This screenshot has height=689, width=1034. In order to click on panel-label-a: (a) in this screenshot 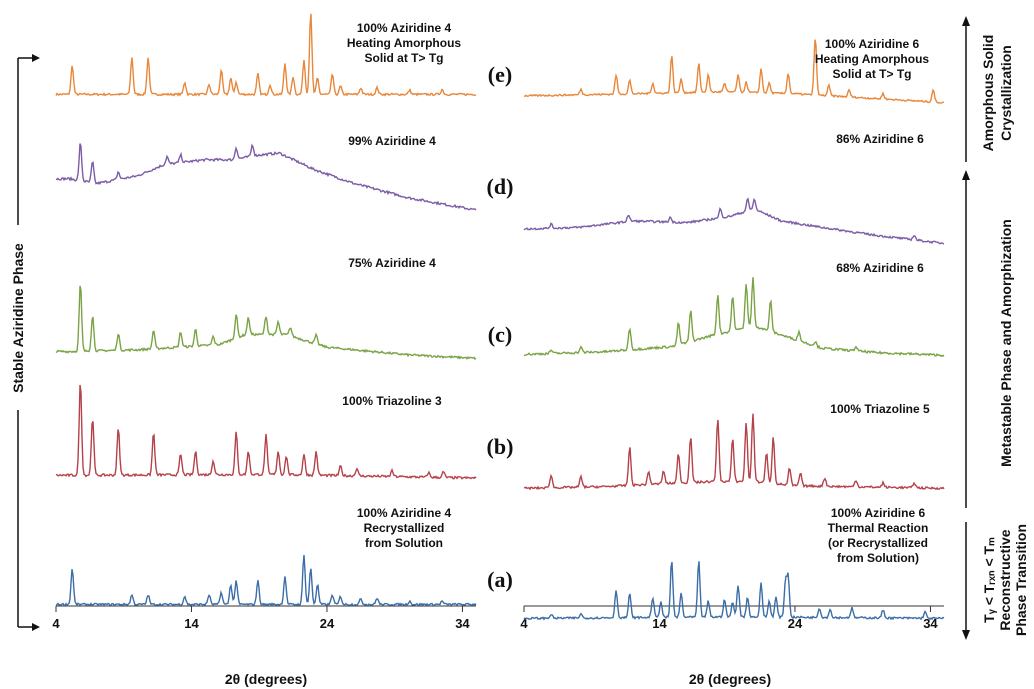, I will do `click(500, 579)`.